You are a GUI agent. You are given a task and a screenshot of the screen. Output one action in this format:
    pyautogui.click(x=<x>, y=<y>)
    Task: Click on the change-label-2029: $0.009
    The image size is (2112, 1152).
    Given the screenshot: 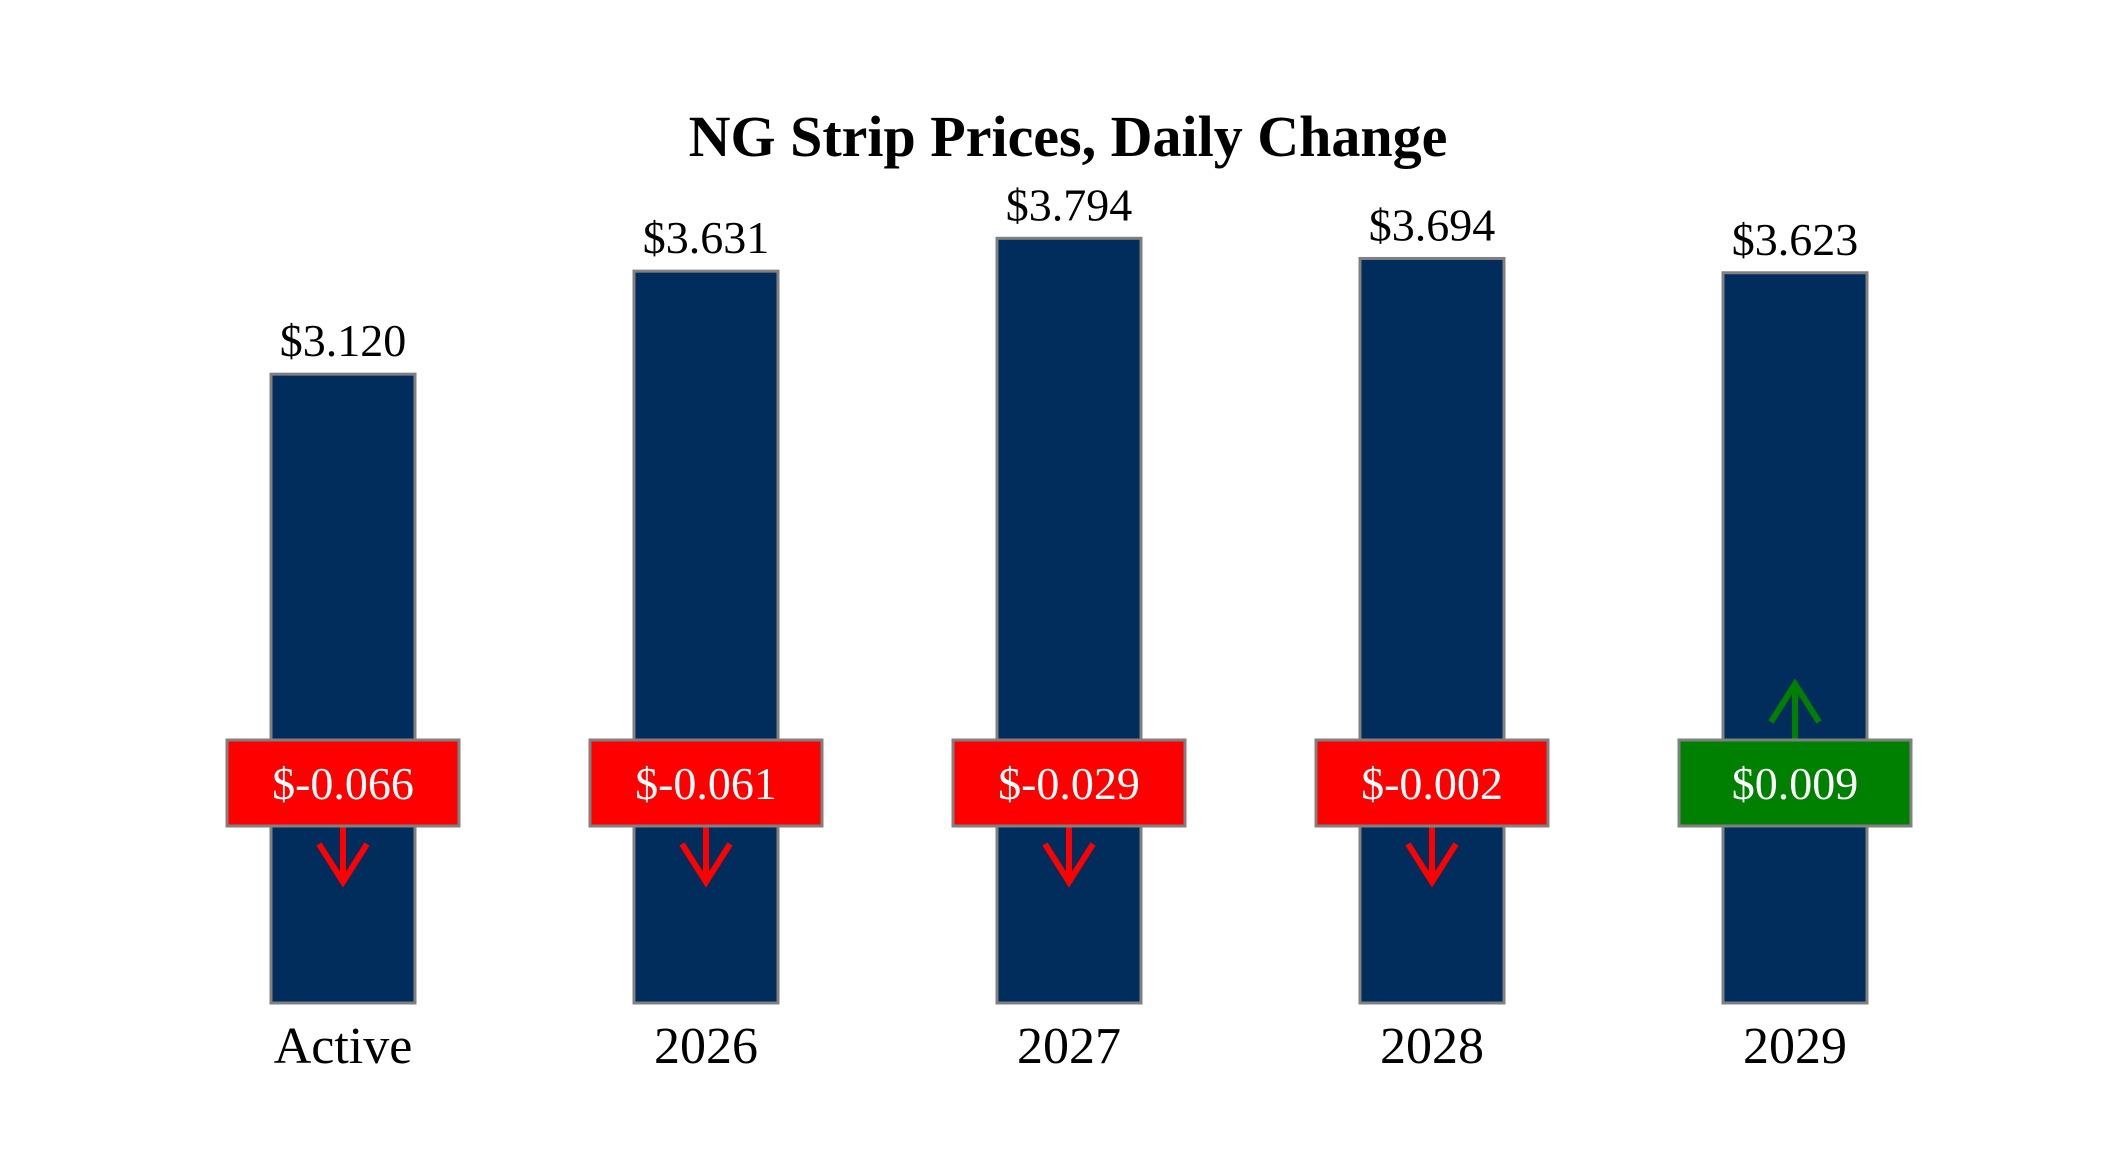 What is the action you would take?
    pyautogui.click(x=1795, y=783)
    